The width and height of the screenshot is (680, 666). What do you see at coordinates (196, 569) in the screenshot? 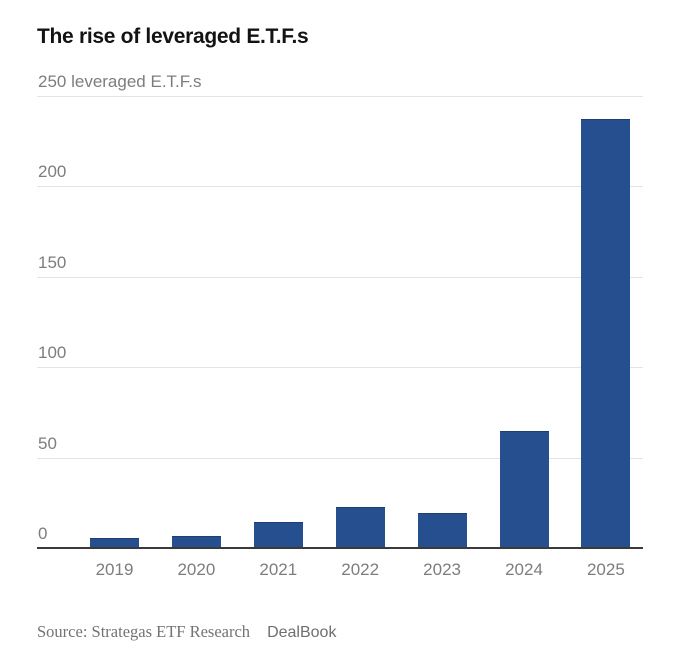
I see `x-axis-label-2020: 2020` at bounding box center [196, 569].